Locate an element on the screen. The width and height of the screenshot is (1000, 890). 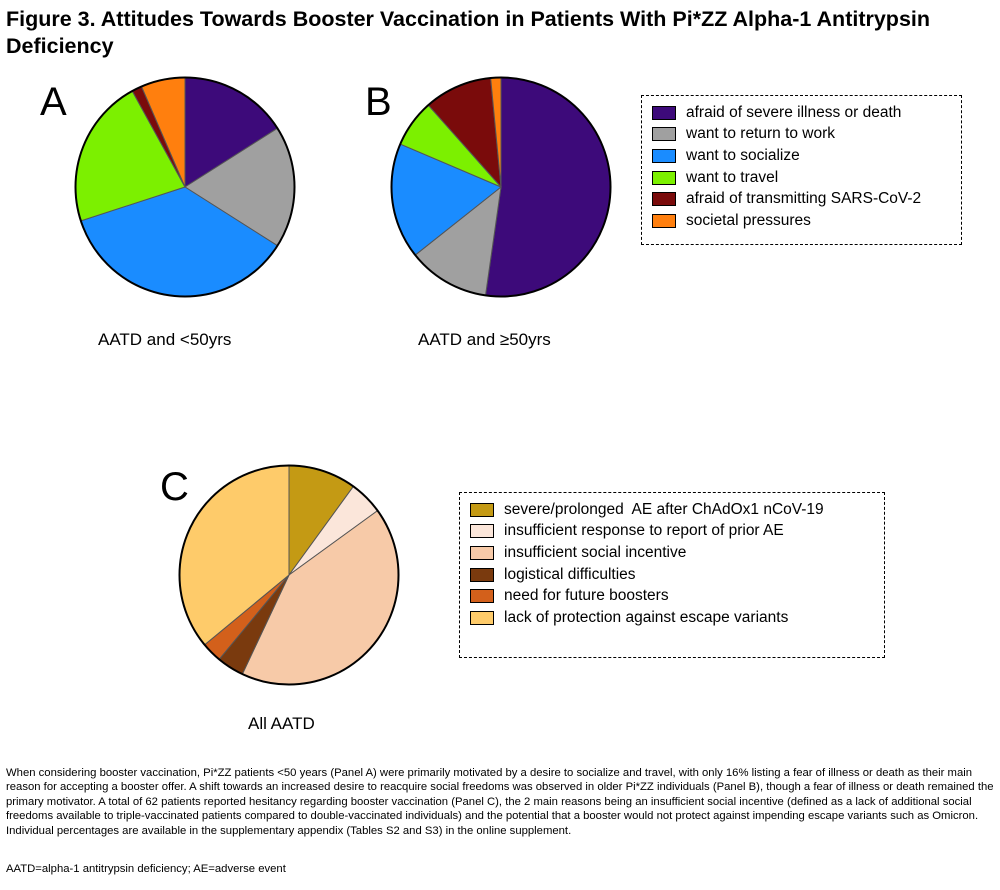
legend-label: logistical difficulties is located at coordinates (570, 574).